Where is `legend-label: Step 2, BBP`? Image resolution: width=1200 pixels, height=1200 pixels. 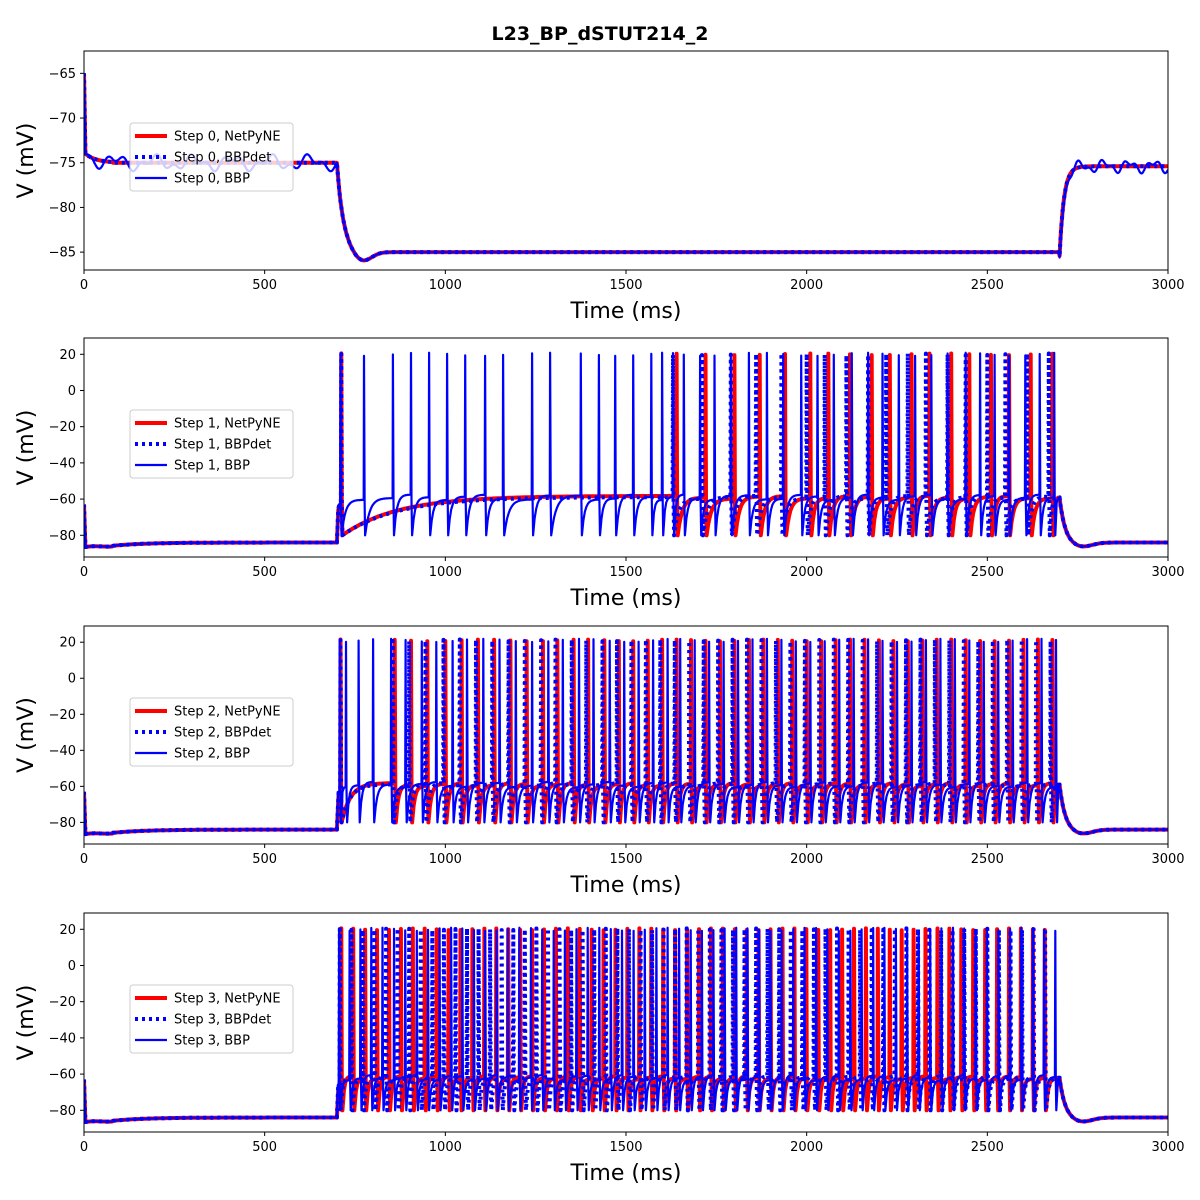 legend-label: Step 2, BBP is located at coordinates (212, 754).